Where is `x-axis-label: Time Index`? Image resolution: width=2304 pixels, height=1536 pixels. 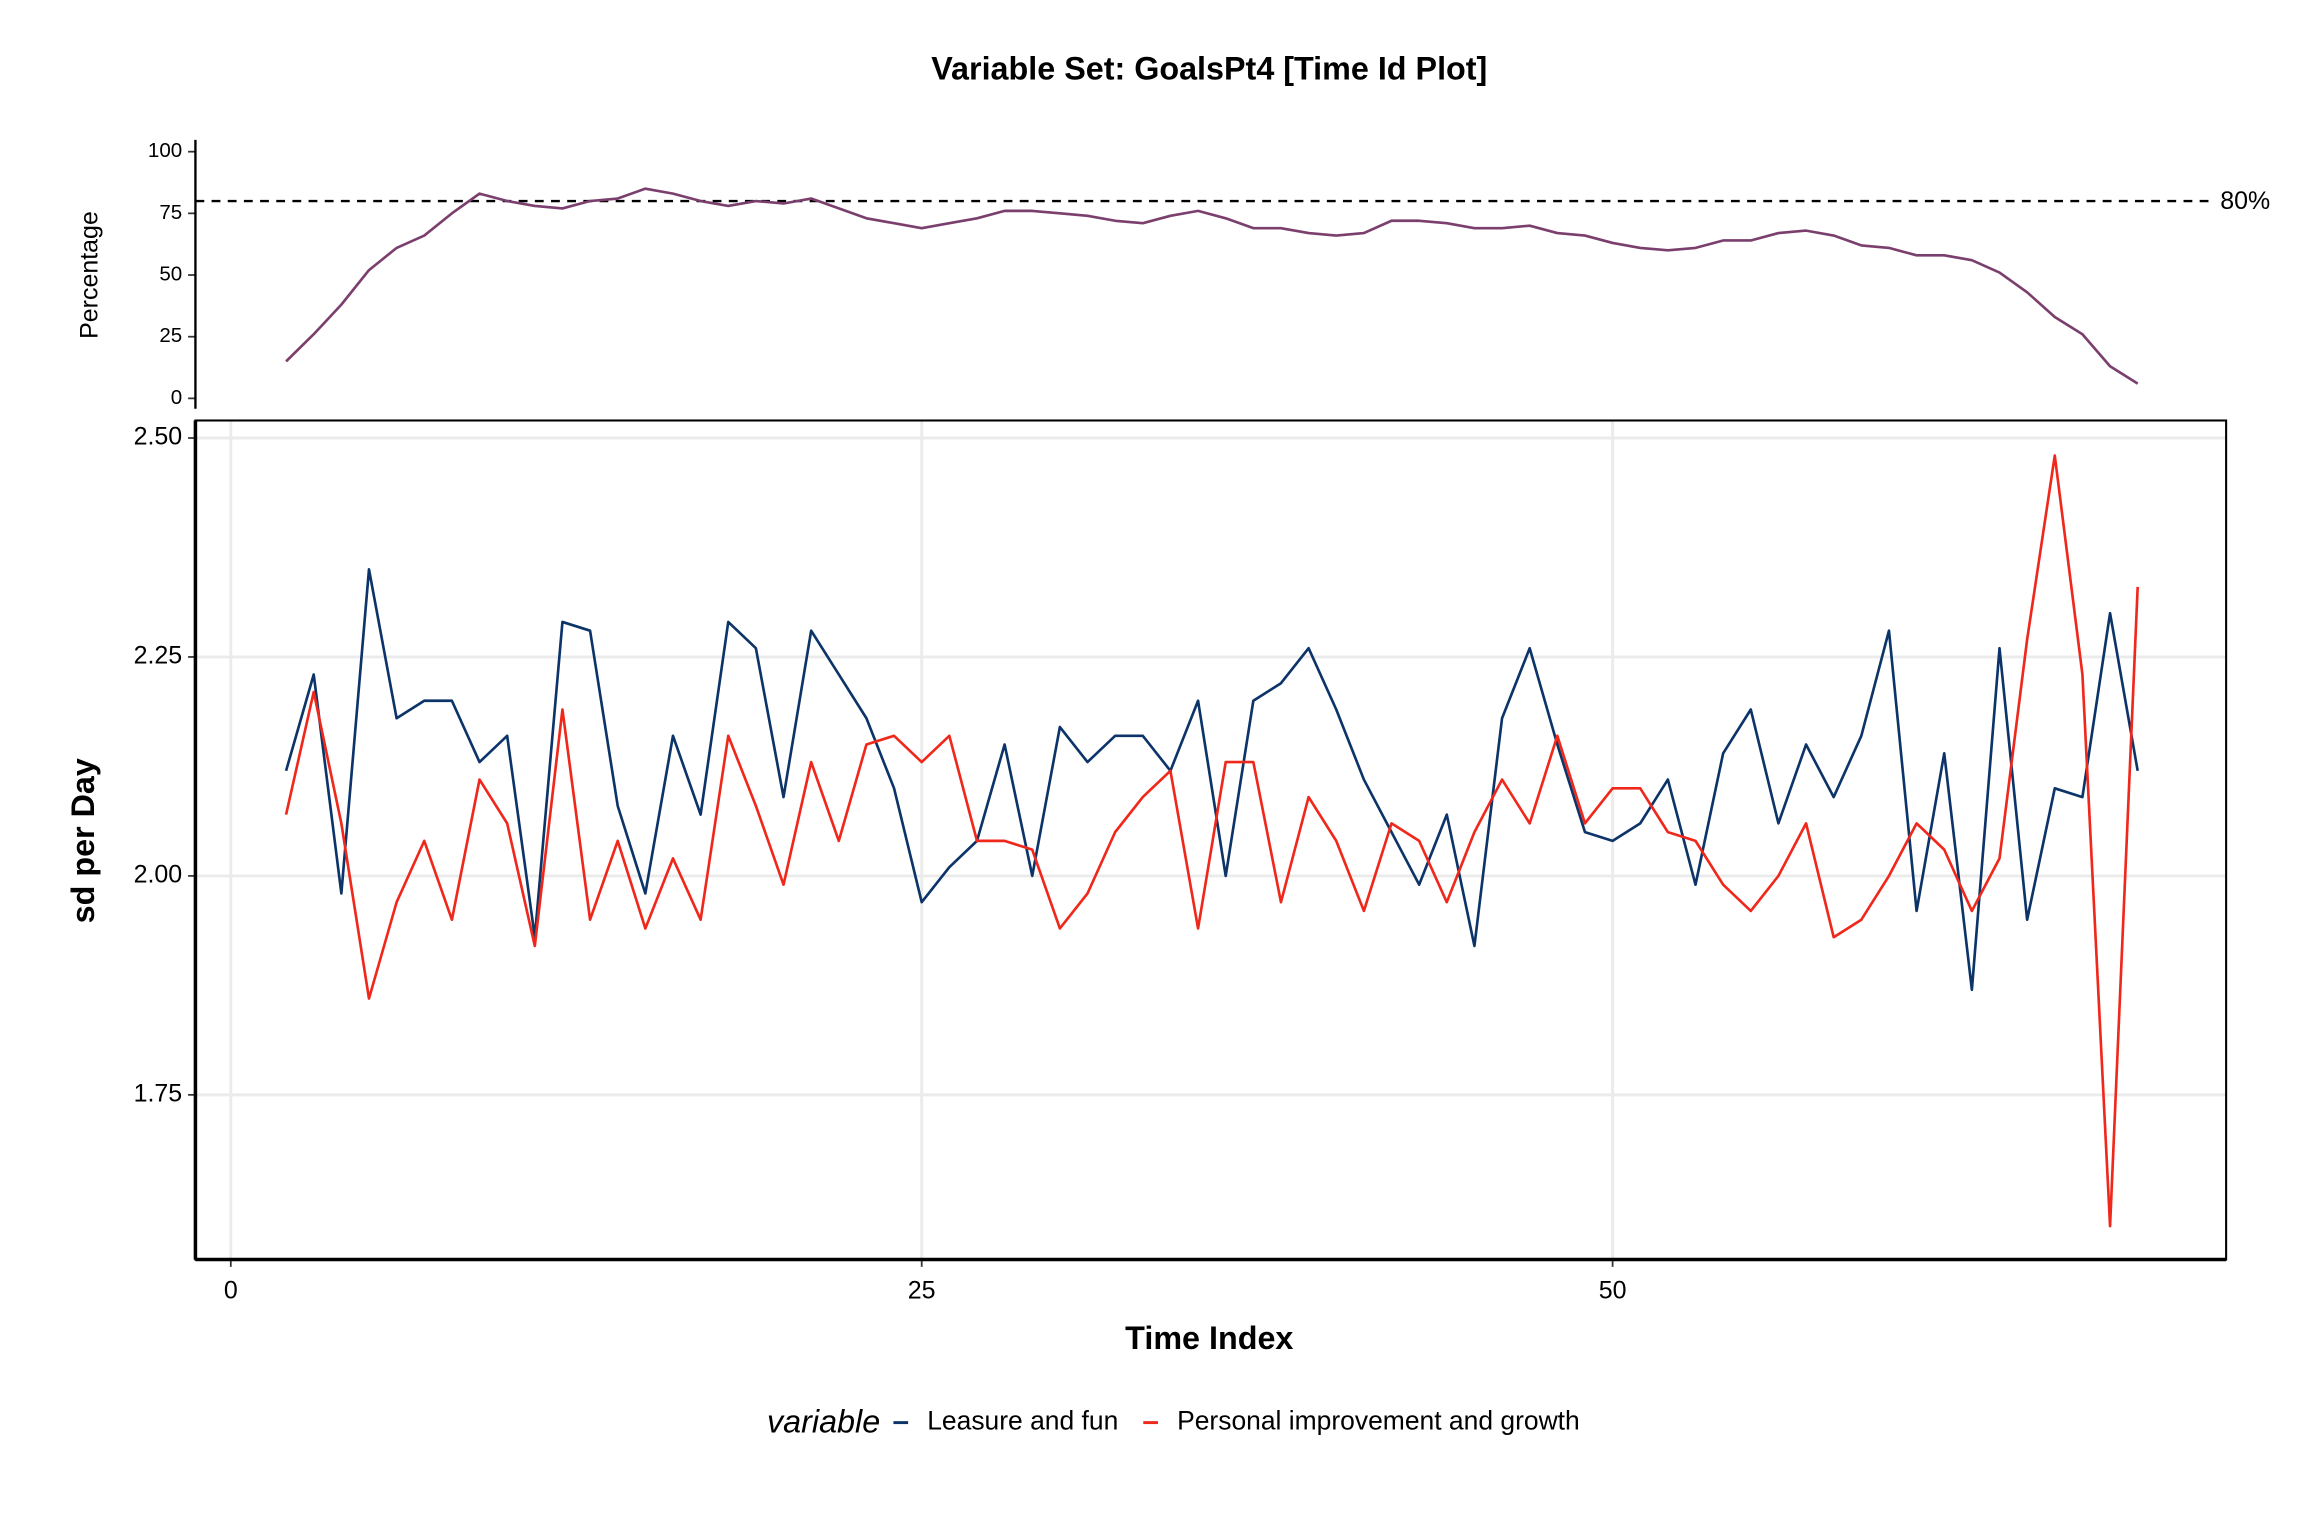 x-axis-label: Time Index is located at coordinates (1209, 1338).